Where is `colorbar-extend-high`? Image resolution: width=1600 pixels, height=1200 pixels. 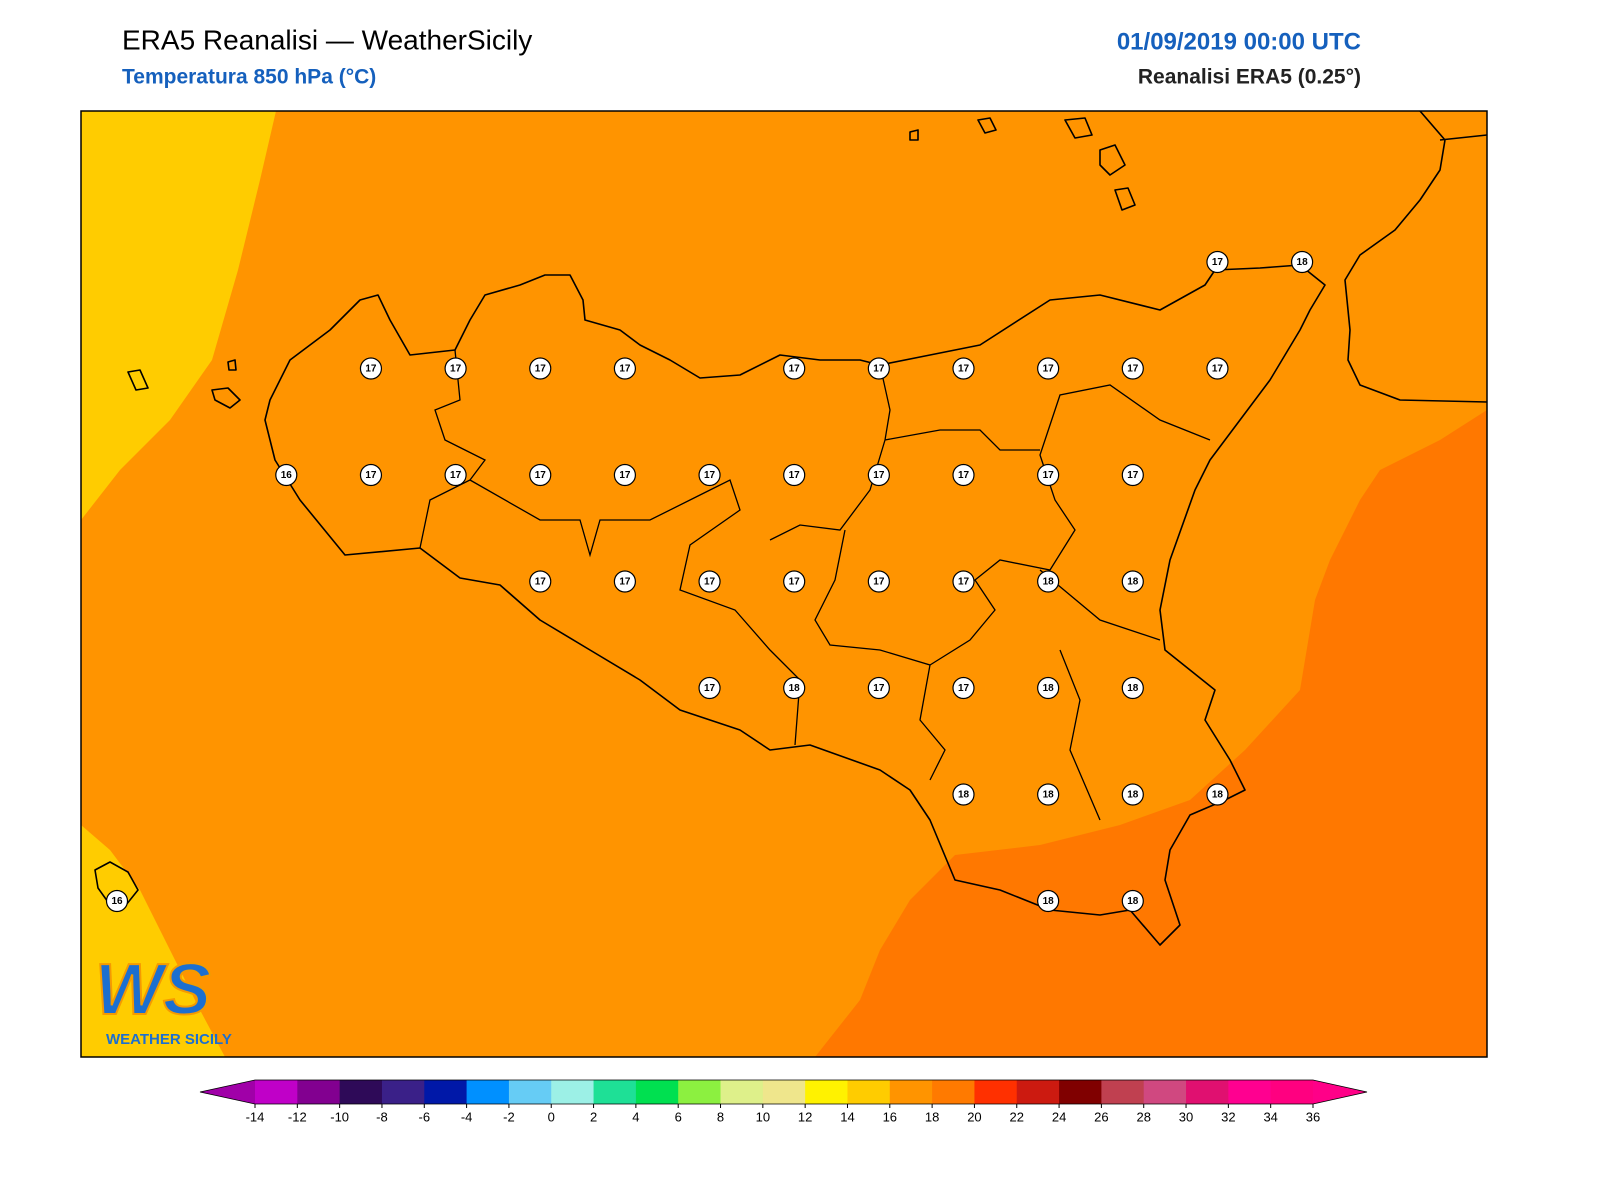
colorbar-extend-high is located at coordinates (1340, 1092).